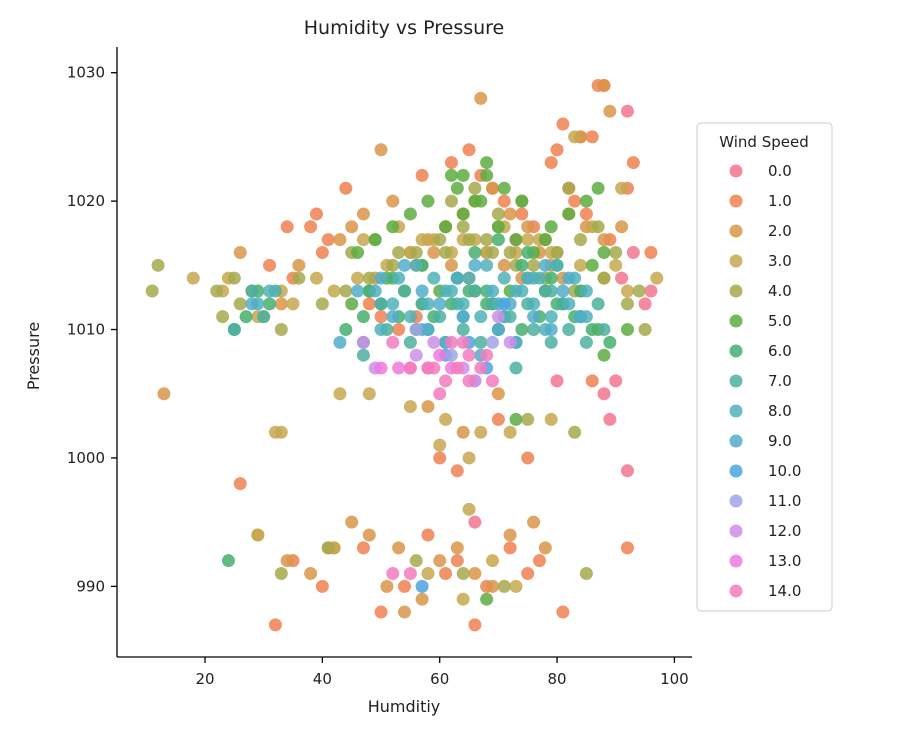 This screenshot has height=742, width=906. I want to click on legend-label: 9.0, so click(780, 441).